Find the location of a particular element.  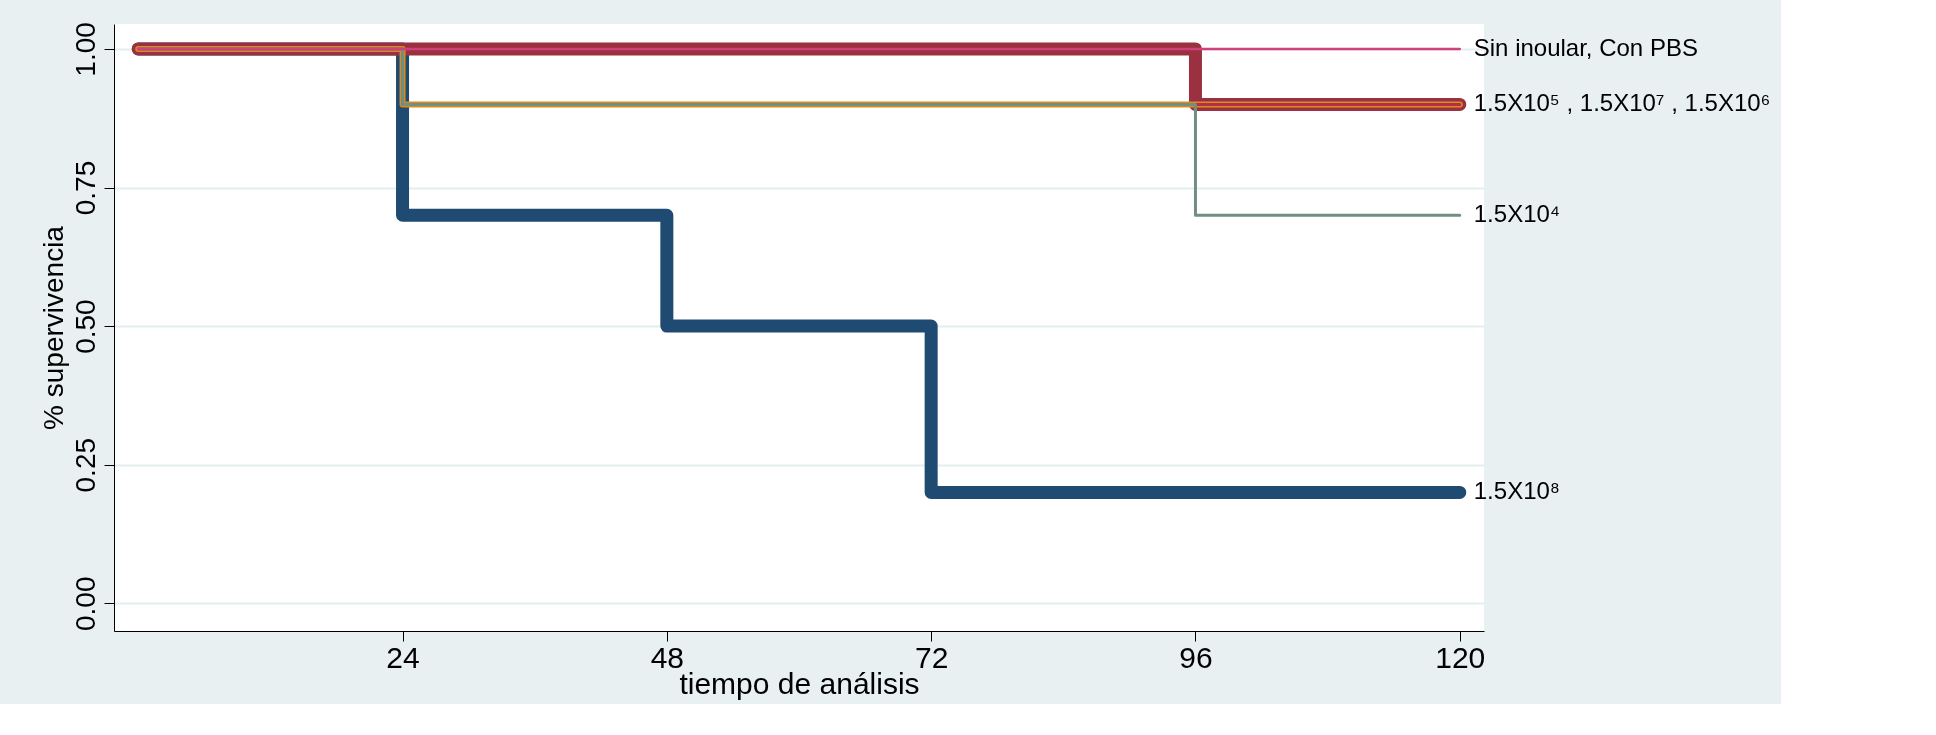

x-tick-label: 48 is located at coordinates (667, 657).